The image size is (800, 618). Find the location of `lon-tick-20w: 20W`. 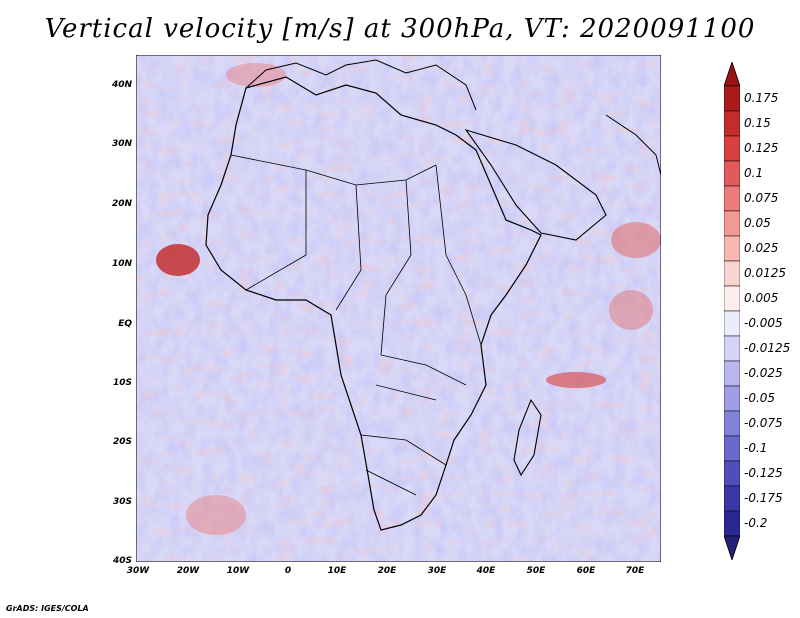

lon-tick-20w: 20W is located at coordinates (188, 571).